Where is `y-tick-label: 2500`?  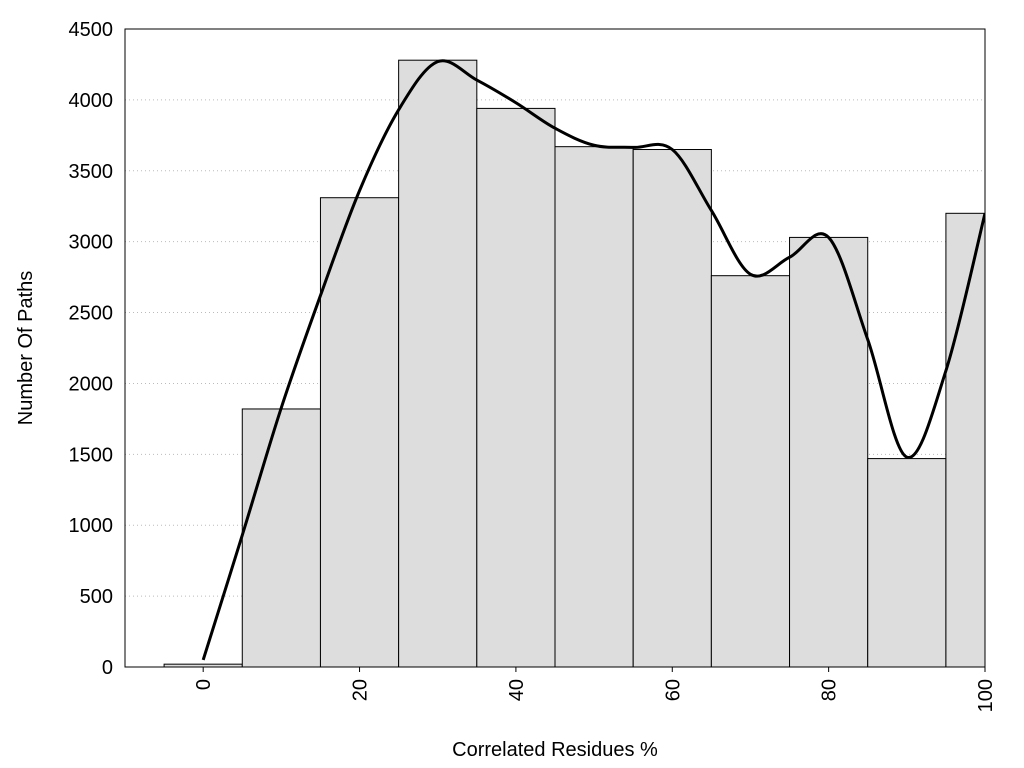
y-tick-label: 2500 is located at coordinates (91, 314).